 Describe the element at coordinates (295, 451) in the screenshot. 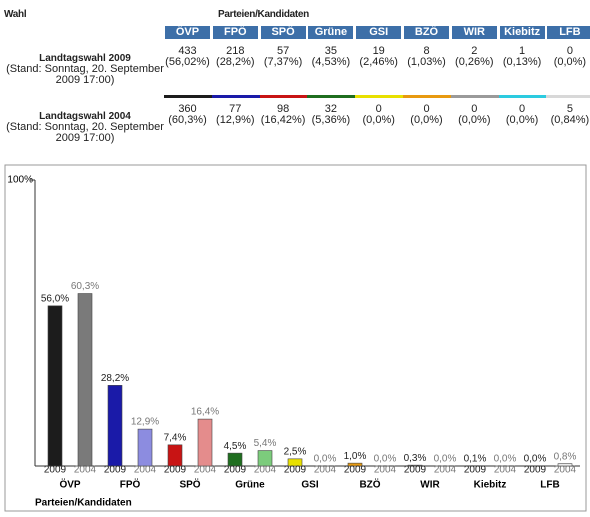

I see `value-label: 2,5%` at that location.